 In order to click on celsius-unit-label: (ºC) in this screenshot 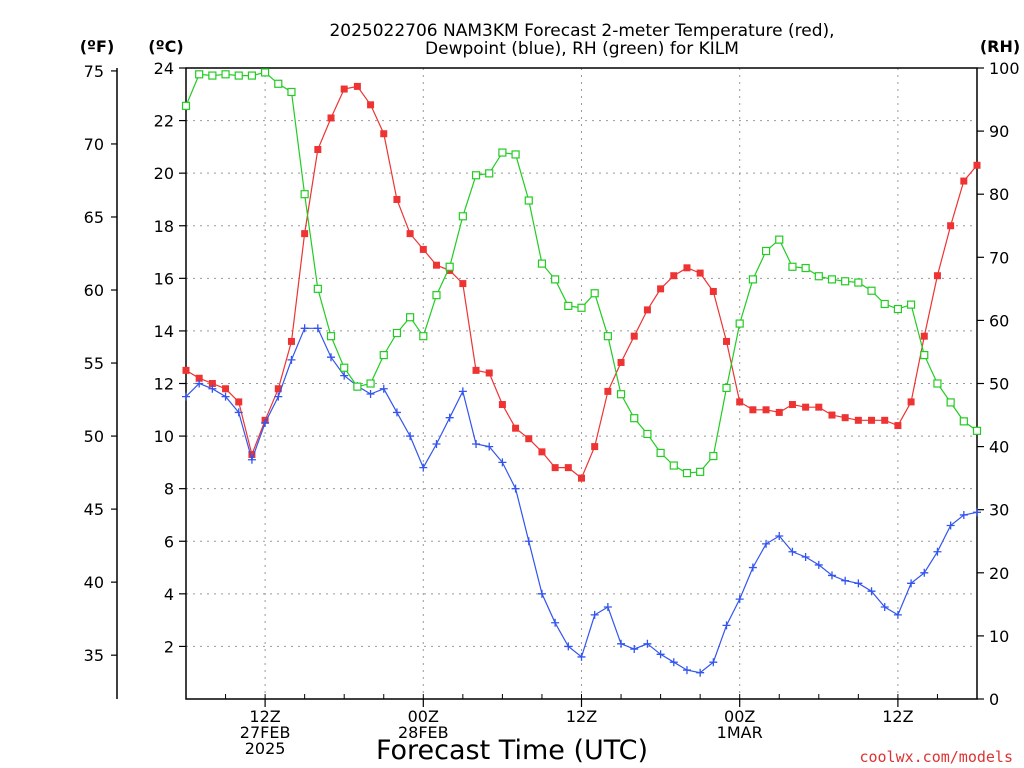, I will do `click(165, 46)`.